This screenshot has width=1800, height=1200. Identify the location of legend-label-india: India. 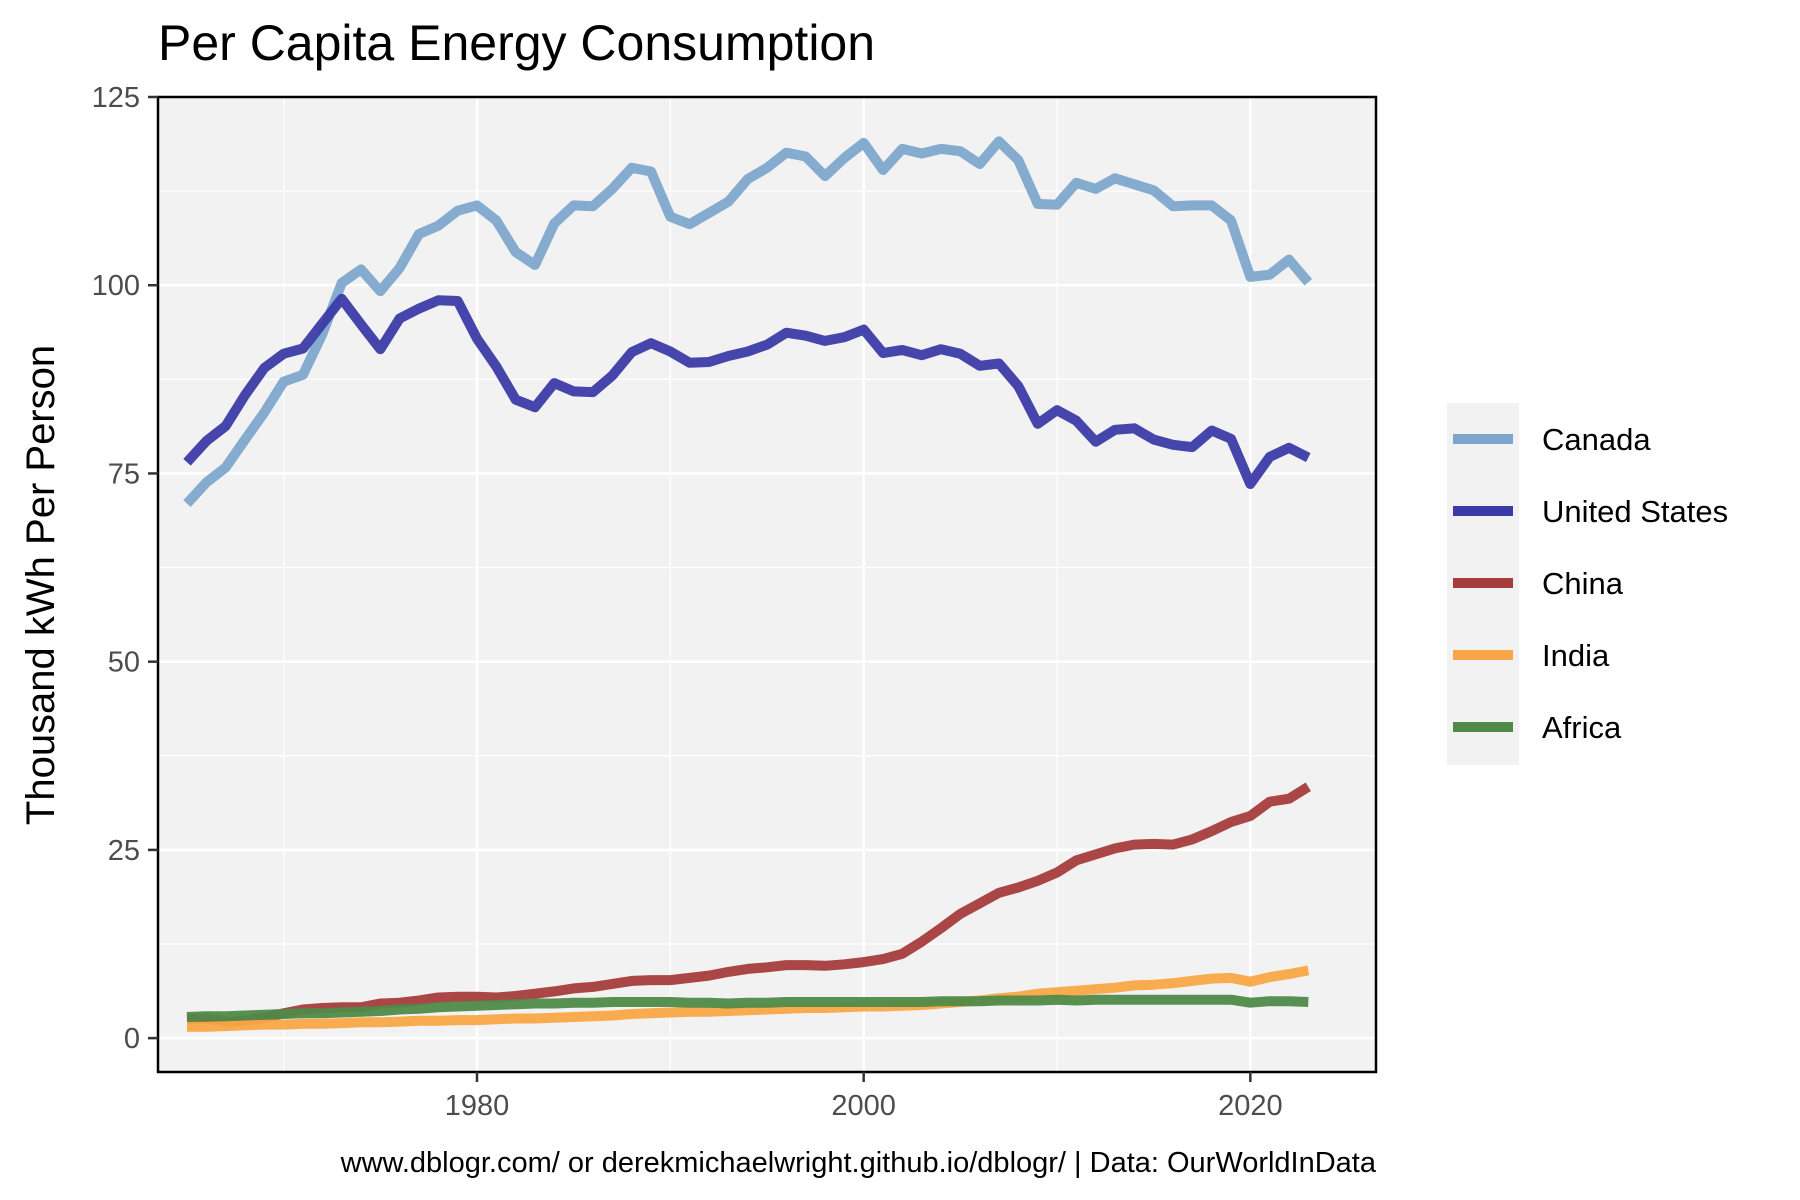
(1576, 655).